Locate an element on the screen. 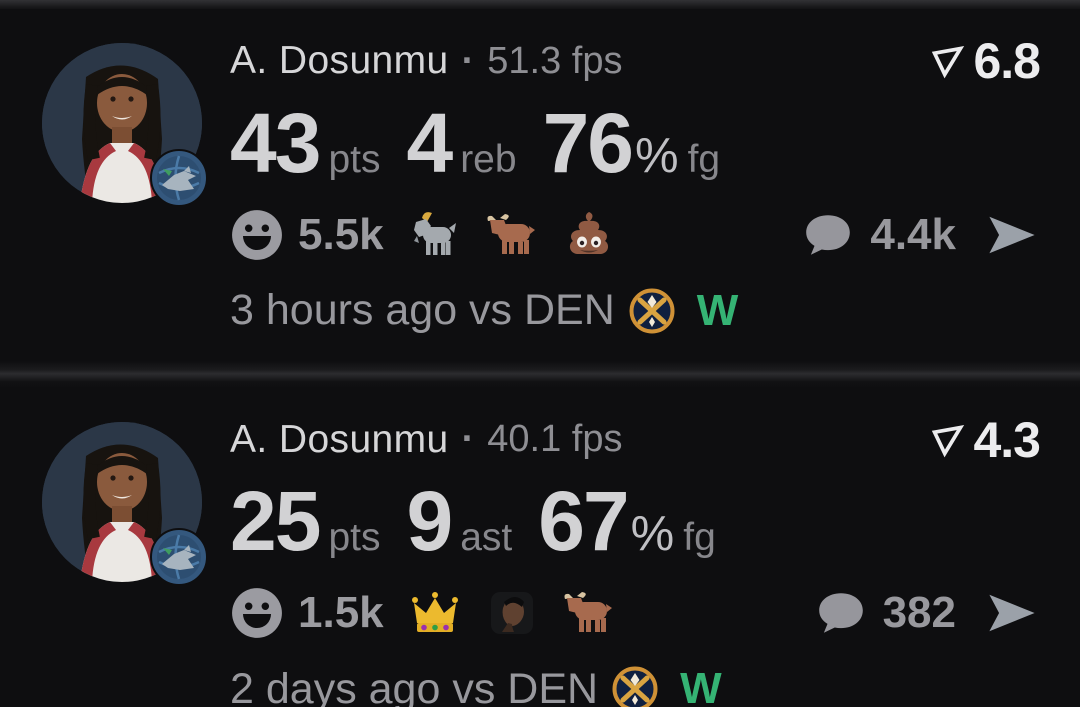  stat-line: 25 pts 9 ast 67% fg is located at coordinates (635, 521).